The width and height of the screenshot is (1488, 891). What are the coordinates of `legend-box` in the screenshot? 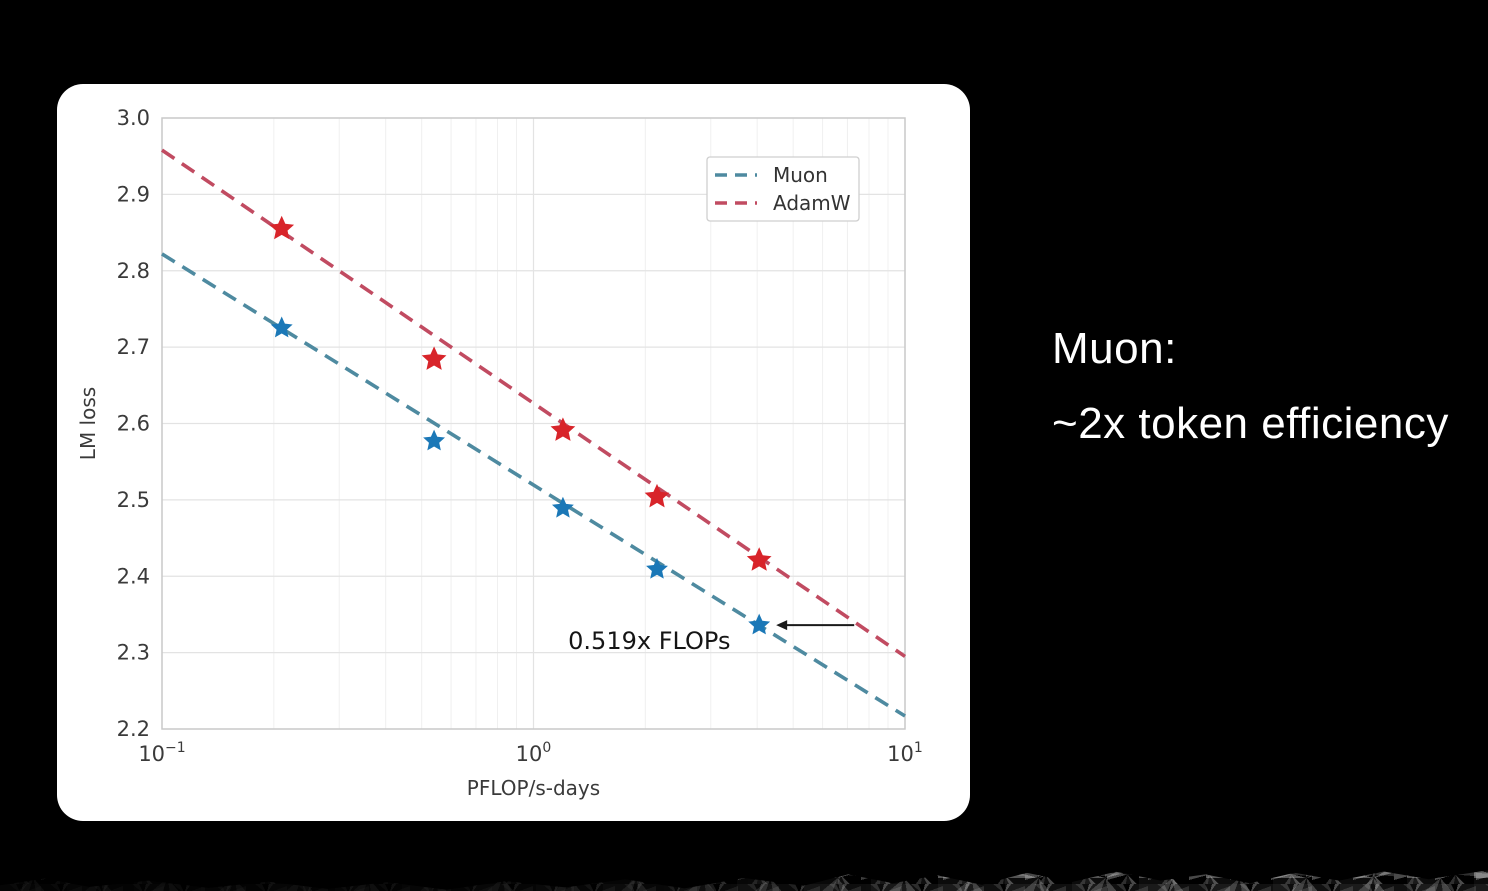 It's located at (783, 189).